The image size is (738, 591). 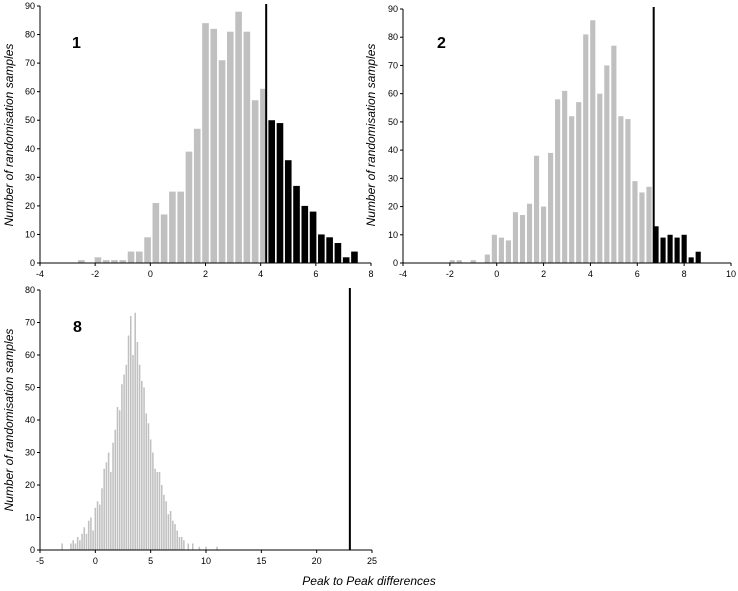 I want to click on y-axis-title-3: Number of randomisation samples, so click(x=371, y=135).